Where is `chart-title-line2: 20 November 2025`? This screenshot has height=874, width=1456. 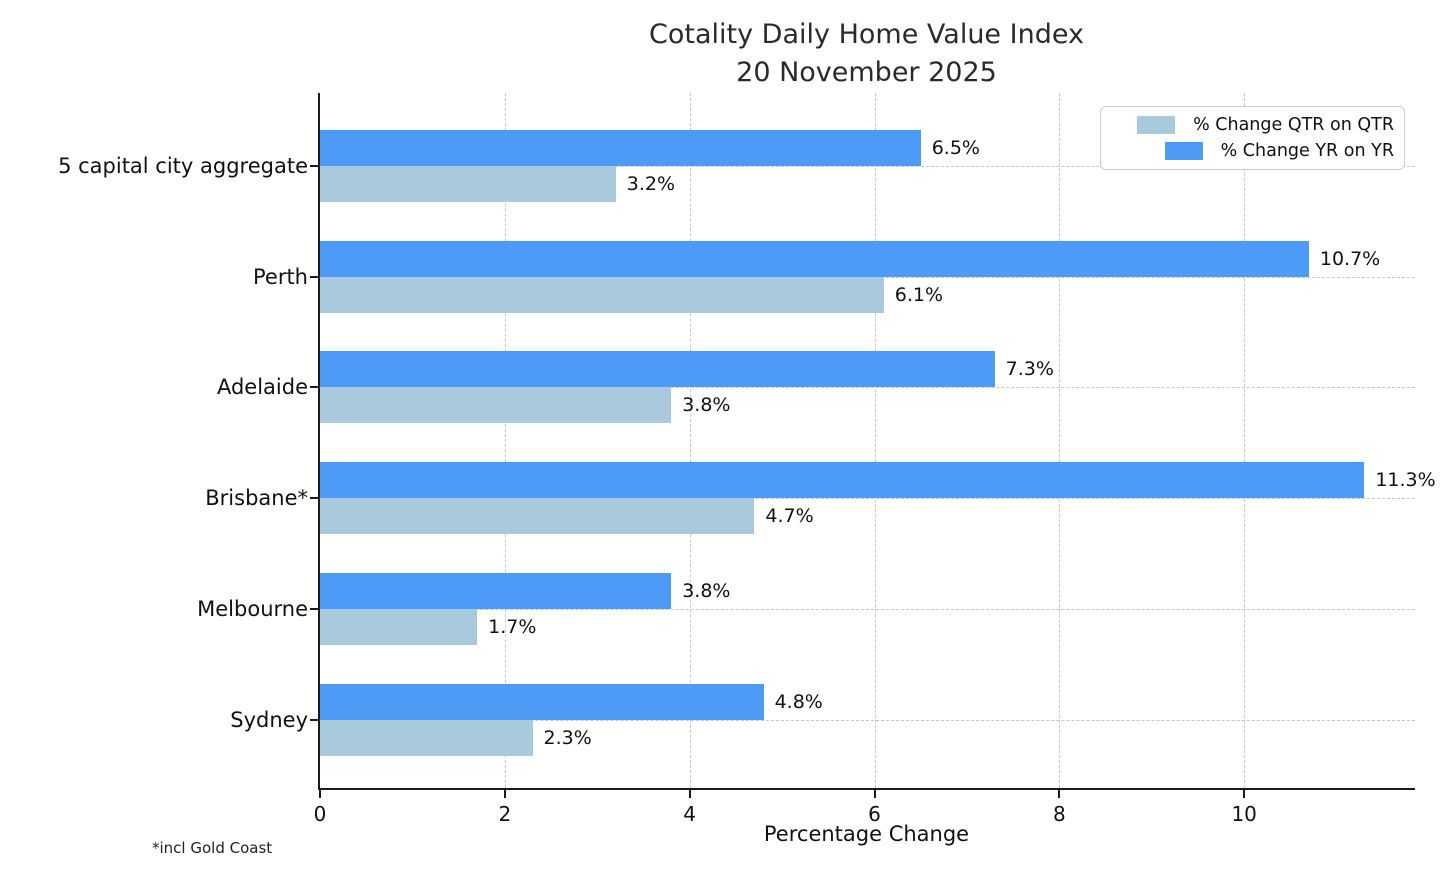 chart-title-line2: 20 November 2025 is located at coordinates (866, 72).